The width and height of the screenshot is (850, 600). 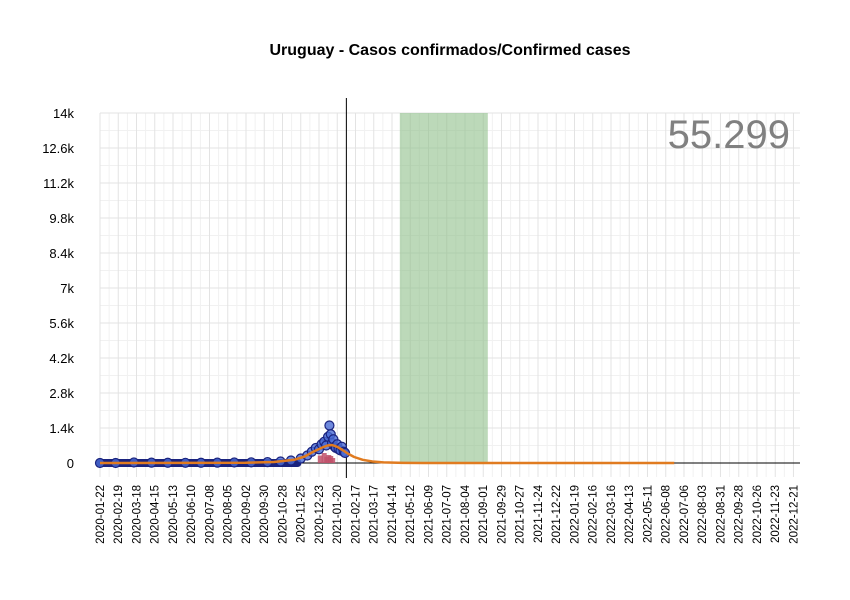 I want to click on x-tick-label: 2021-03-17, so click(x=375, y=514).